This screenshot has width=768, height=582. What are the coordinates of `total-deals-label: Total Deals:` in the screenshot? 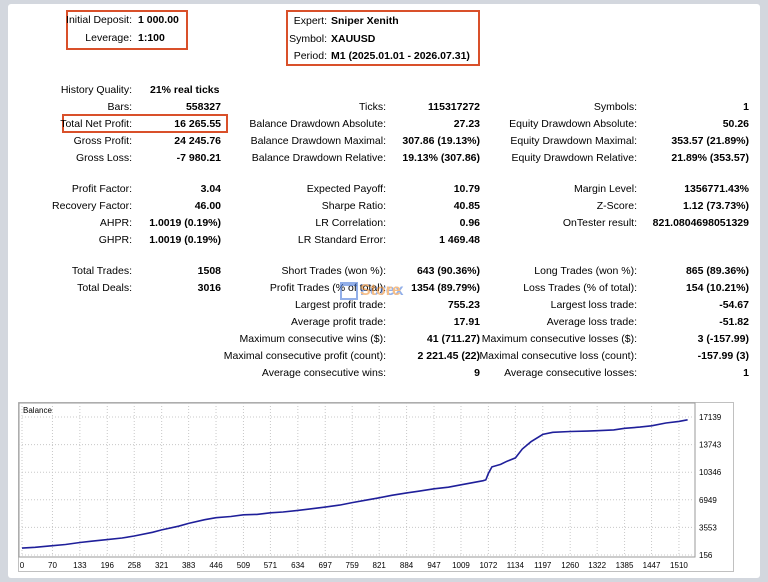 It's located at (104, 288).